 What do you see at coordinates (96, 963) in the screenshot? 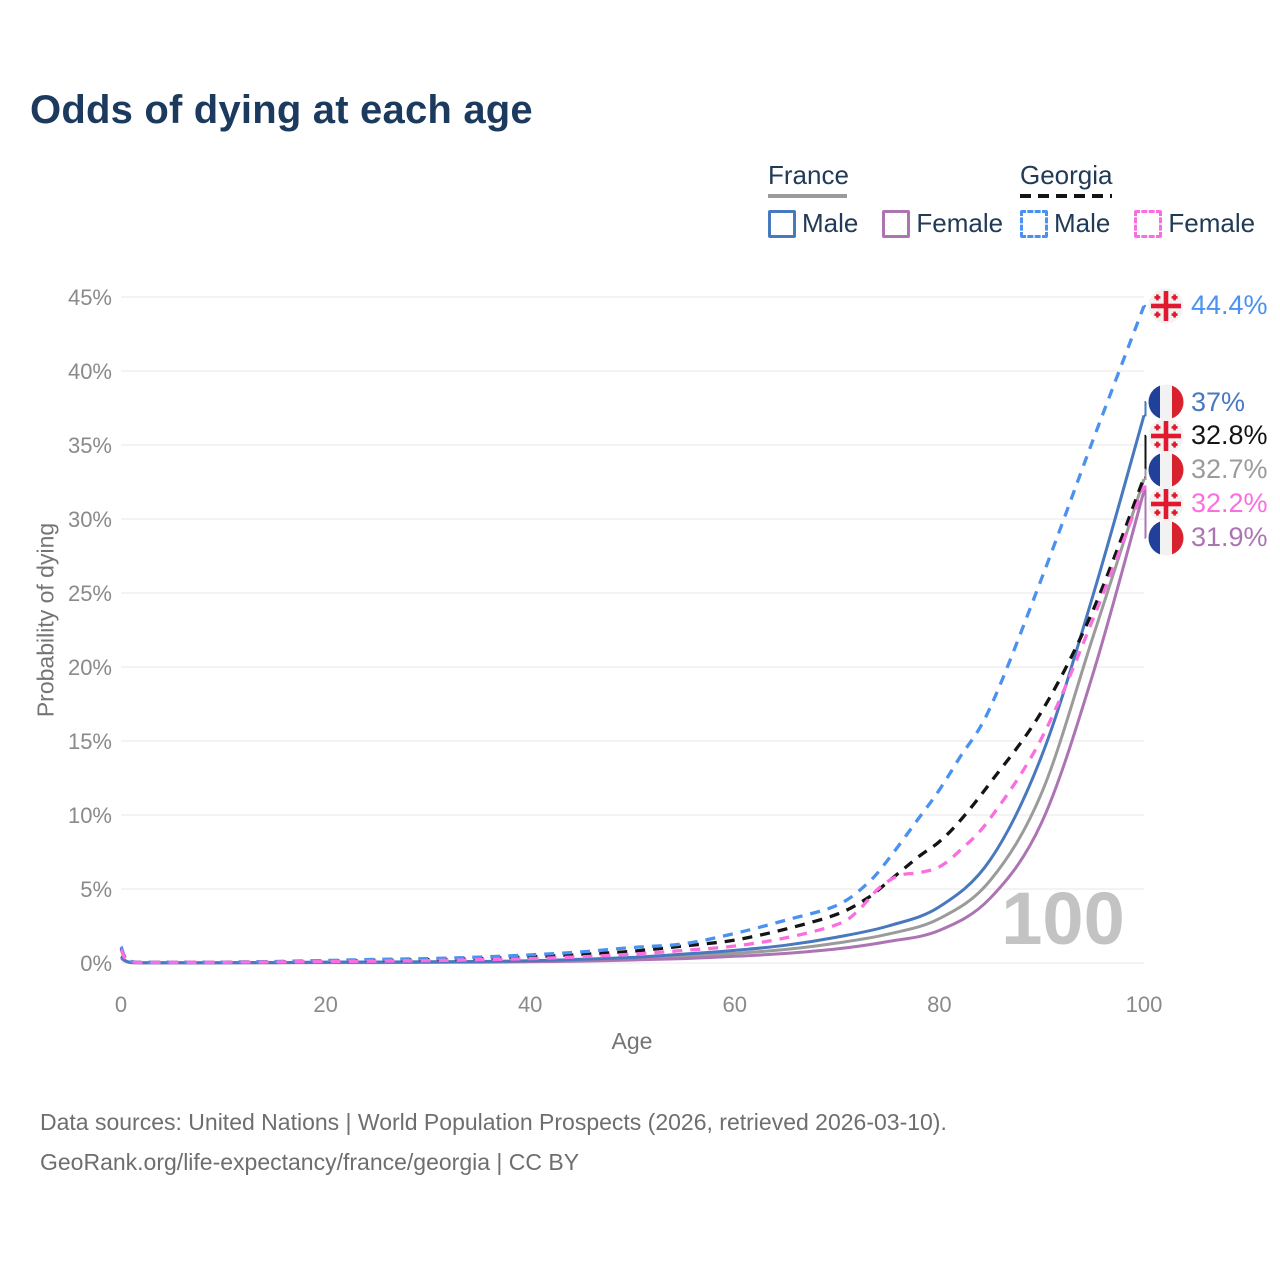
I see `y-tick-0: 0%` at bounding box center [96, 963].